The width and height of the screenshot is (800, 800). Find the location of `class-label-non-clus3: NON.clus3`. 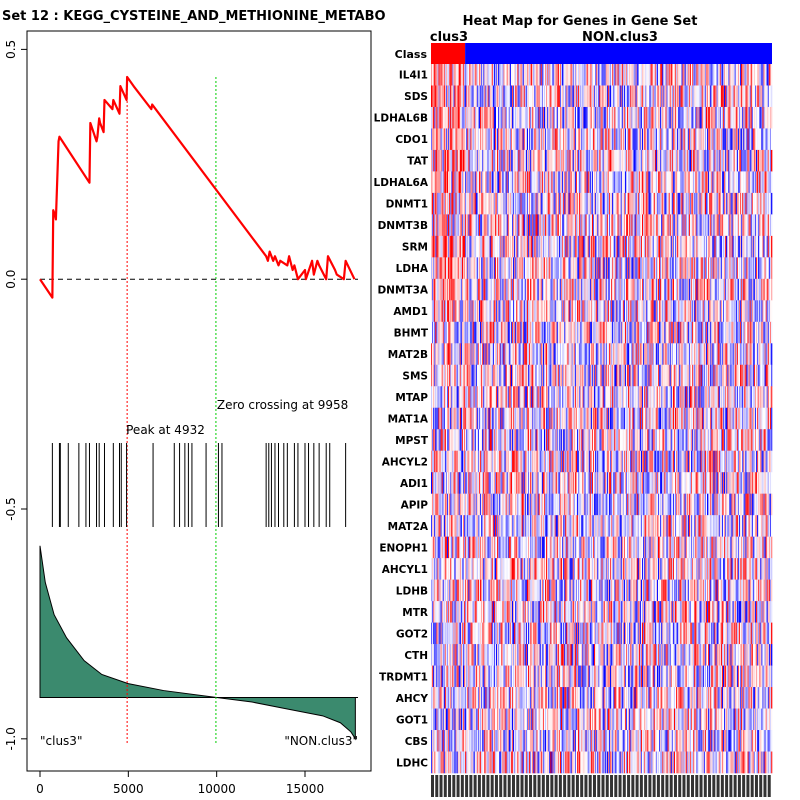

class-label-non-clus3: NON.clus3 is located at coordinates (620, 37).